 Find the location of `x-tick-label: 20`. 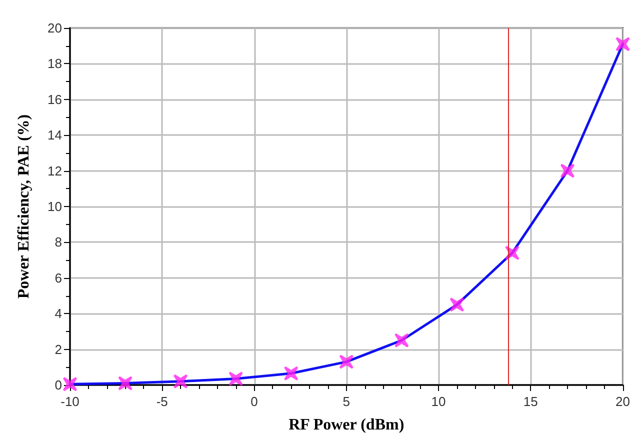

x-tick-label: 20 is located at coordinates (623, 401).